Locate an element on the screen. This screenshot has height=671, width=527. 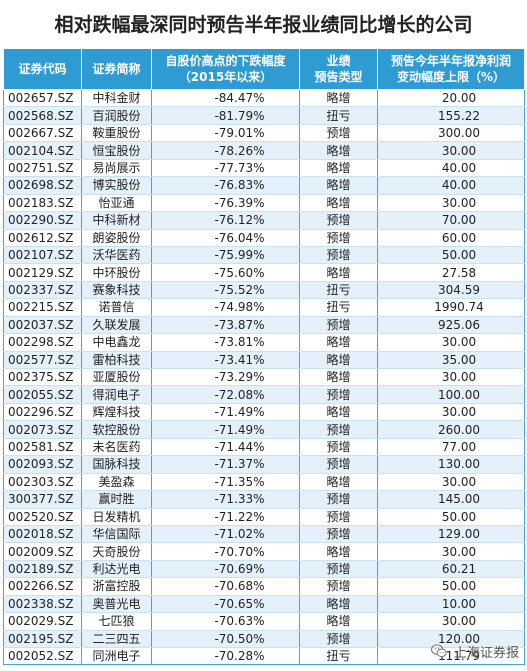
cell-up: 300.00 is located at coordinates (451, 133).